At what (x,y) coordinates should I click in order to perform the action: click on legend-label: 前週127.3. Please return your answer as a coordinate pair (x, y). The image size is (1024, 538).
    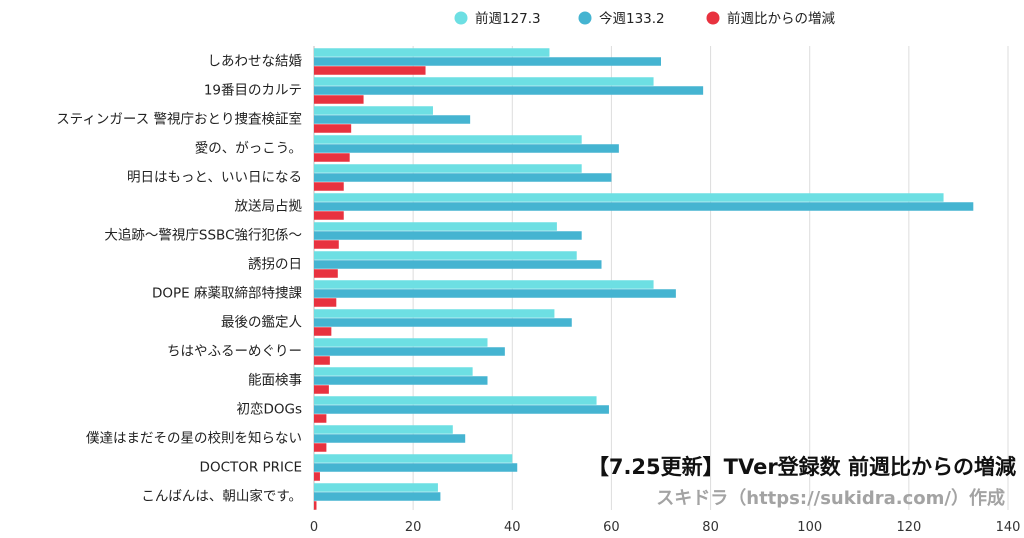
    Looking at the image, I should click on (508, 18).